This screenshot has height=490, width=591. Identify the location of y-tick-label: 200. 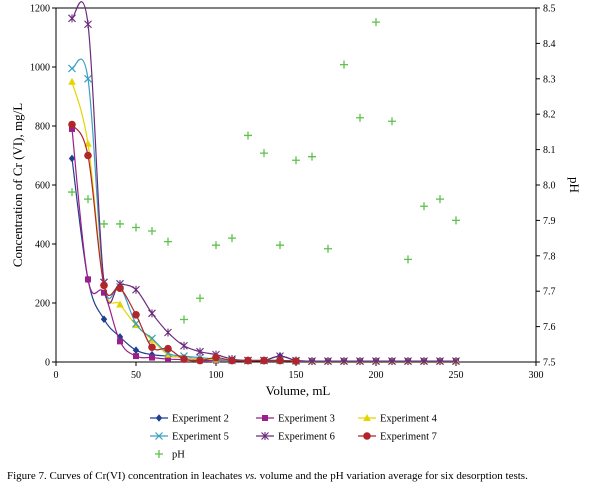
(42, 304).